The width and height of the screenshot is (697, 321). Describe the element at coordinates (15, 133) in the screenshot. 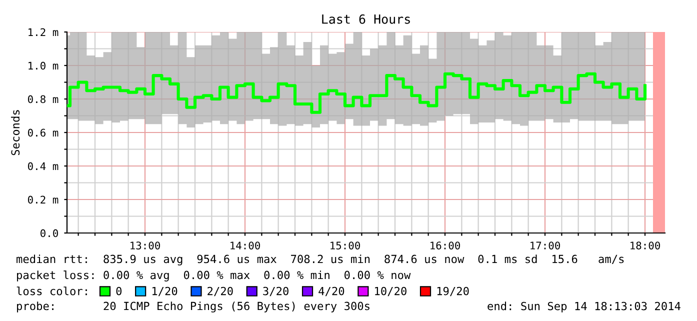

I see `y-axis-title: Seconds` at that location.